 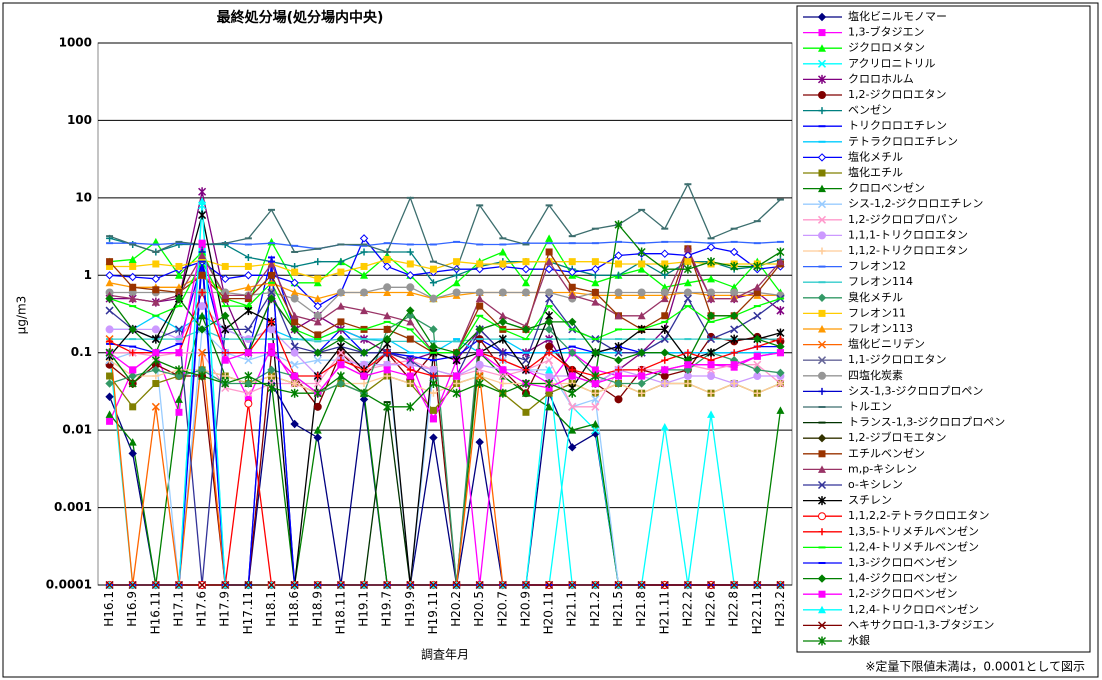 What do you see at coordinates (734, 609) in the screenshot?
I see `x-tick-label: H22.8` at bounding box center [734, 609].